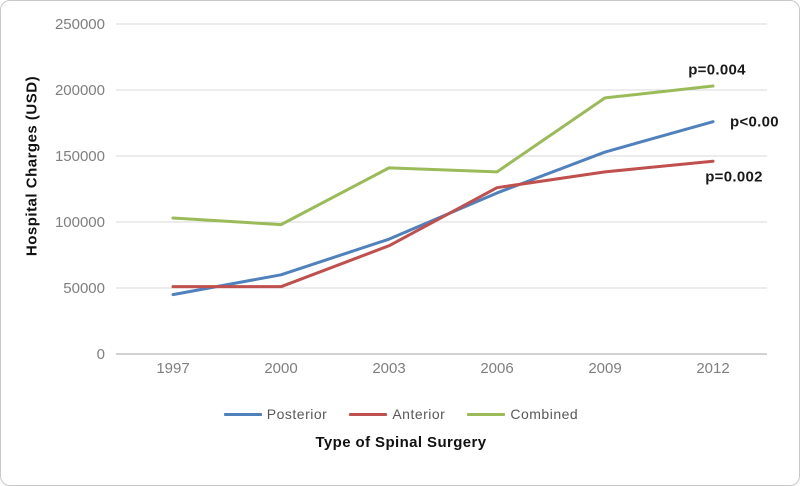 Image resolution: width=800 pixels, height=486 pixels. Describe the element at coordinates (388, 368) in the screenshot. I see `x-tick-label: 2003` at that location.